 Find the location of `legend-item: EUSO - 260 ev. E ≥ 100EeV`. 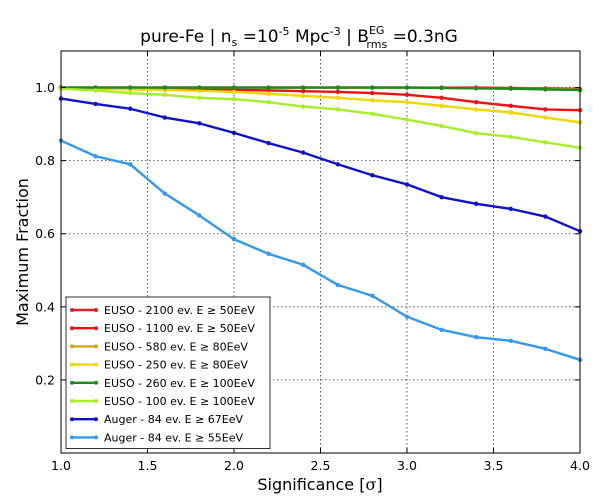

legend-item: EUSO - 260 ev. E ≥ 100EeV is located at coordinates (162, 383).